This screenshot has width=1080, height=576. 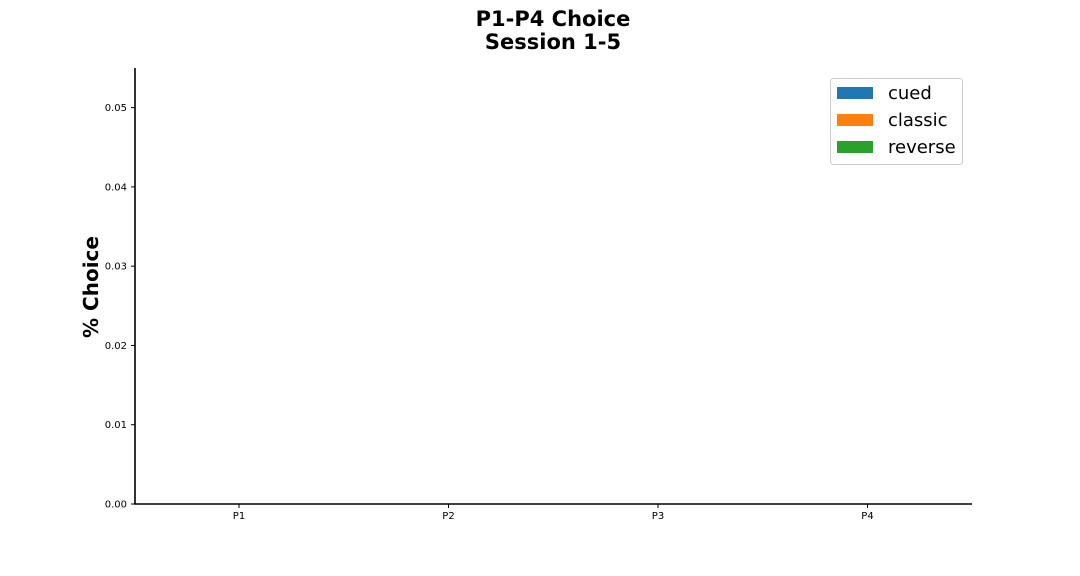 What do you see at coordinates (116, 108) in the screenshot?
I see `y-tick-label: 0.05` at bounding box center [116, 108].